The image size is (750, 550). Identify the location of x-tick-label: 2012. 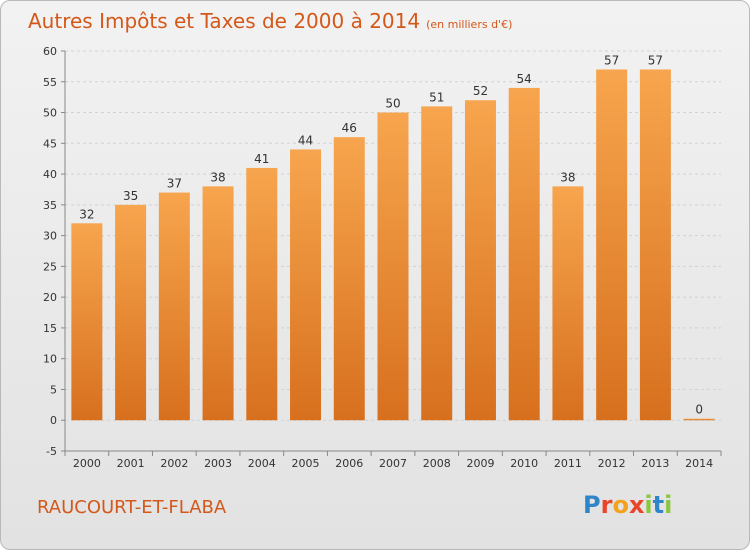
(612, 463).